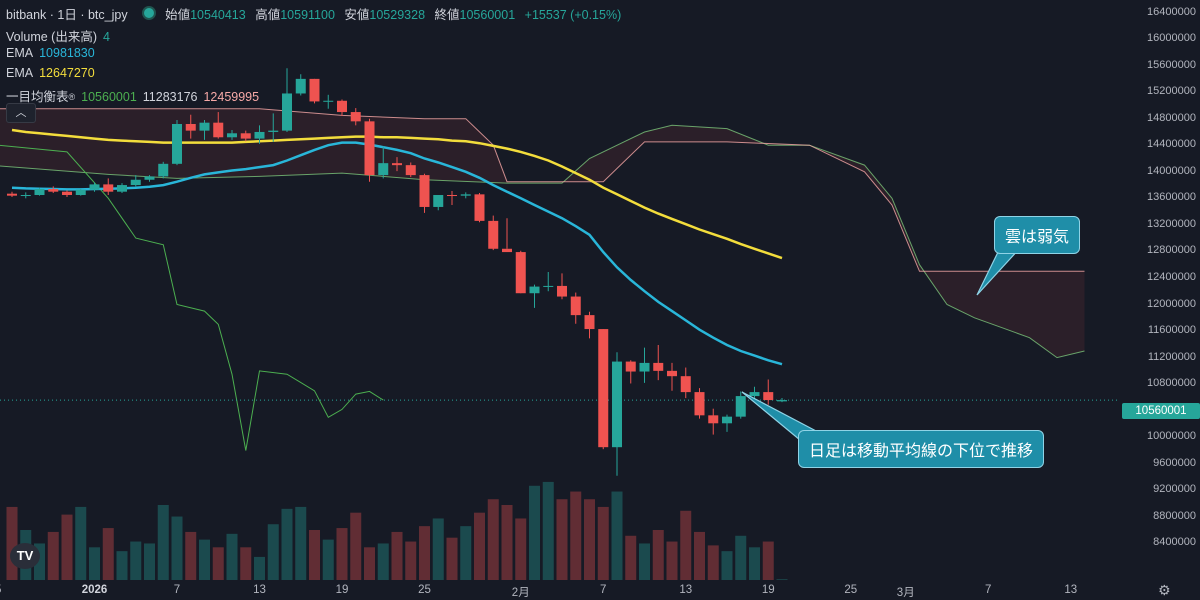 The image size is (1200, 600). I want to click on collapse-legend-button: ︿, so click(21, 113).